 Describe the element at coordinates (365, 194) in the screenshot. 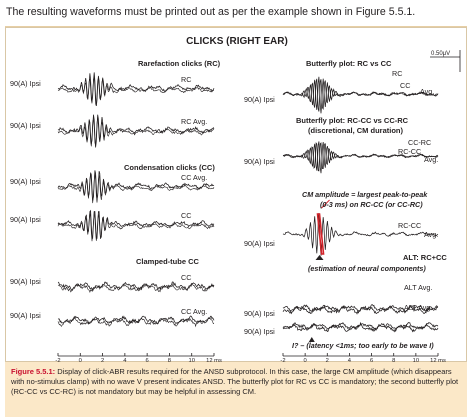

I see `annotation-cm-amplitude: CM amplitude = largest peak-to-peak` at that location.